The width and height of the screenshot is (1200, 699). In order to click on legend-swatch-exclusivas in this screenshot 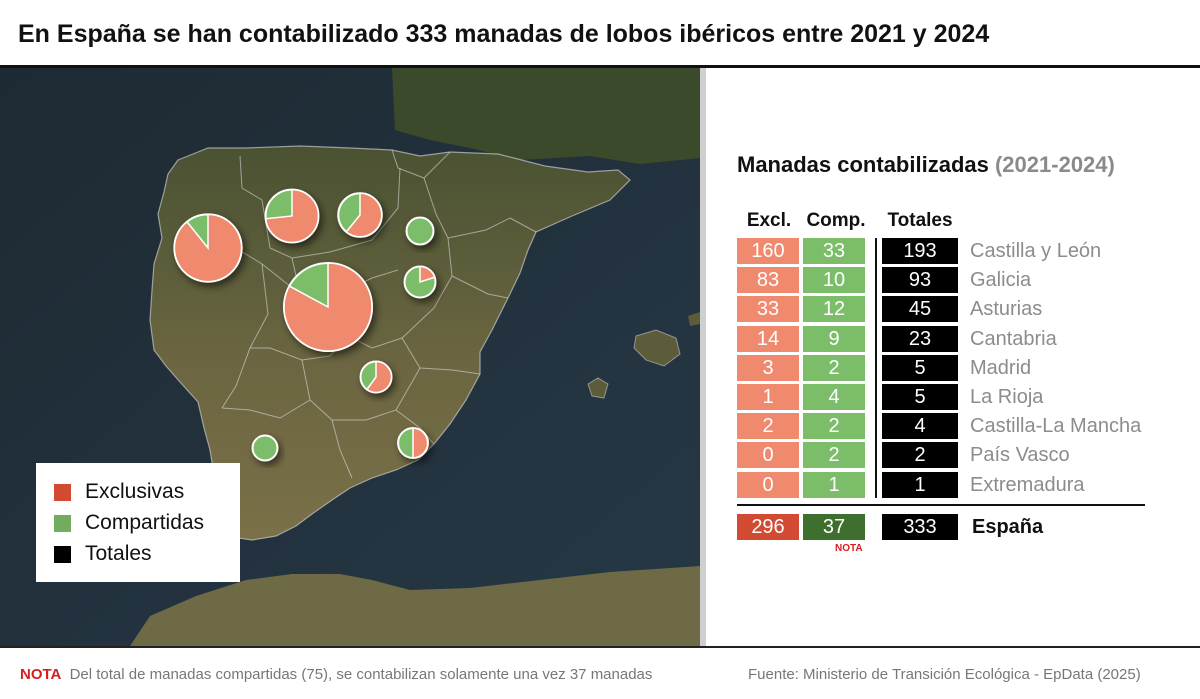, I will do `click(62, 492)`.